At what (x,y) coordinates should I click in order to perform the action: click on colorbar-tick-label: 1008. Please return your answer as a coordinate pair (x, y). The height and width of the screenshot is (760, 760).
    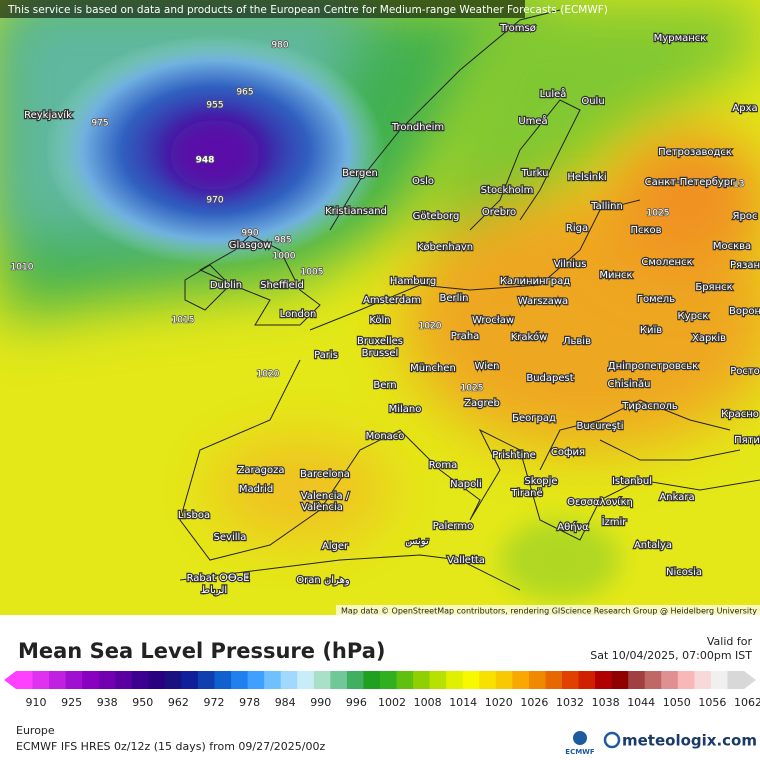
    Looking at the image, I should click on (428, 702).